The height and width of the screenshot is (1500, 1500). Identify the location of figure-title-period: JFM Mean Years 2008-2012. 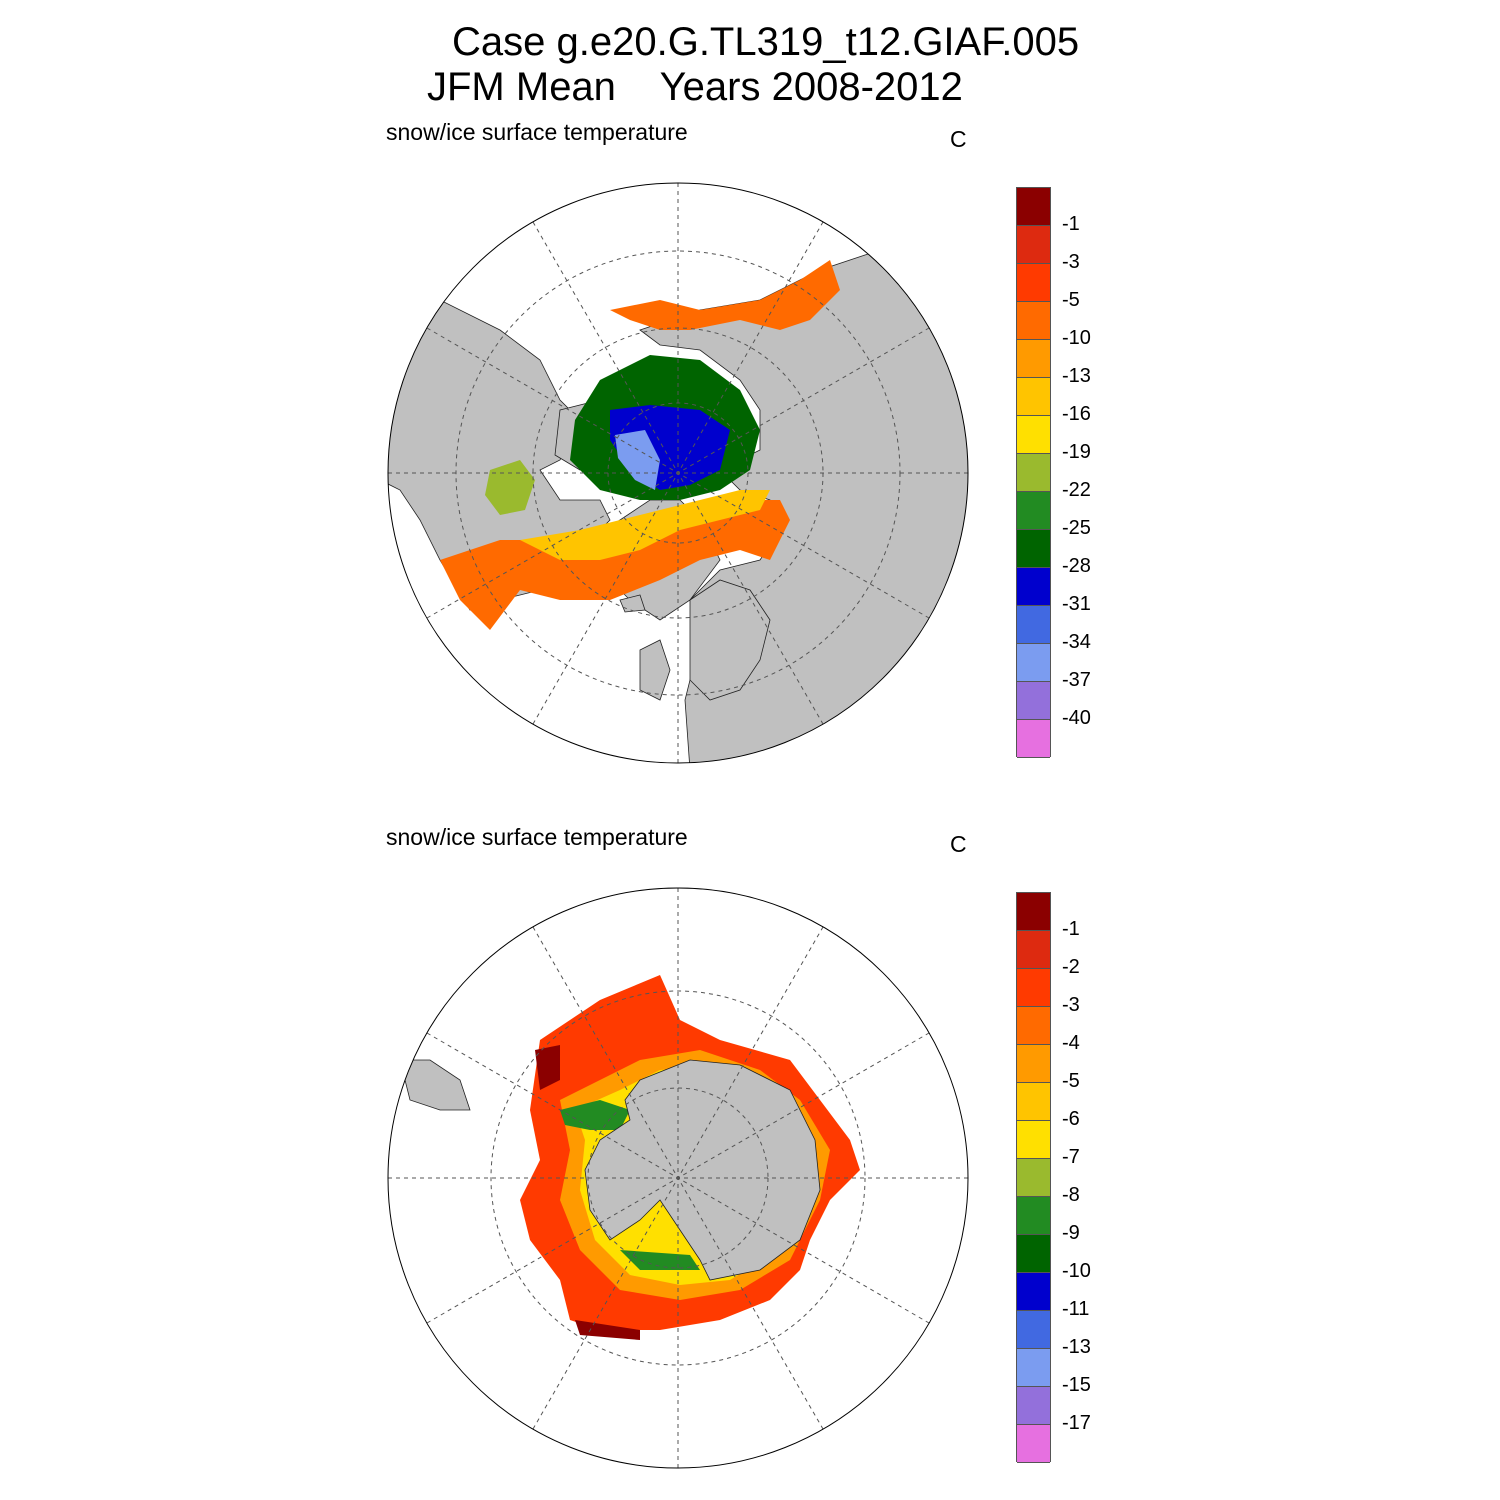
(695, 87).